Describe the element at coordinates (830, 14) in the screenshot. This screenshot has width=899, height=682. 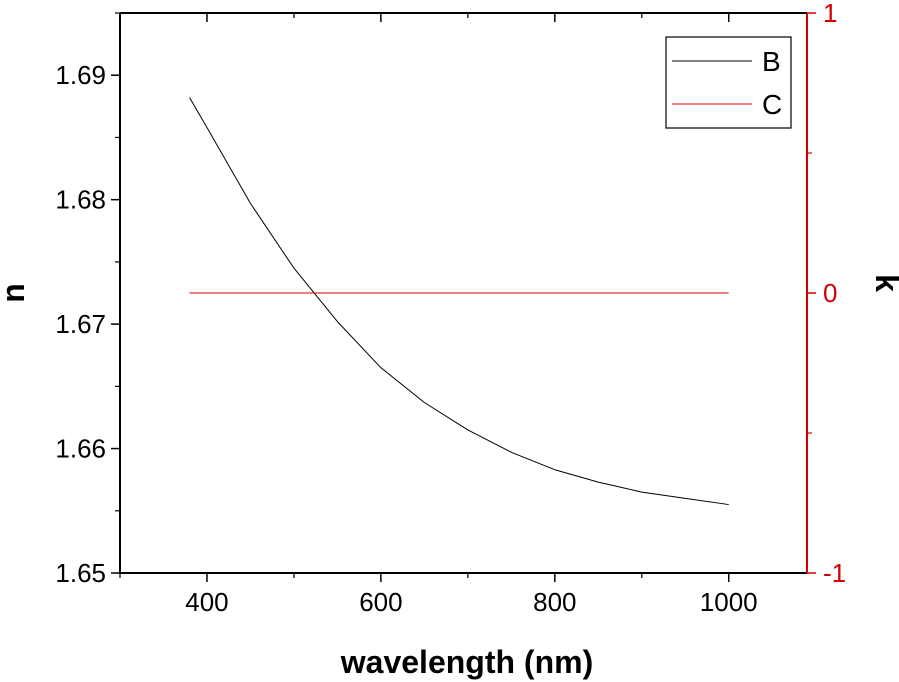
I see `y2-tick-label: 1` at that location.